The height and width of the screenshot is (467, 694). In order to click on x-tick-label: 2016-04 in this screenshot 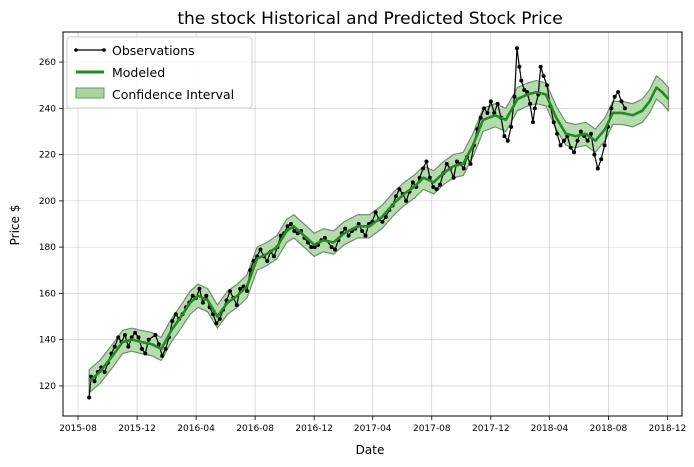, I will do `click(196, 429)`.